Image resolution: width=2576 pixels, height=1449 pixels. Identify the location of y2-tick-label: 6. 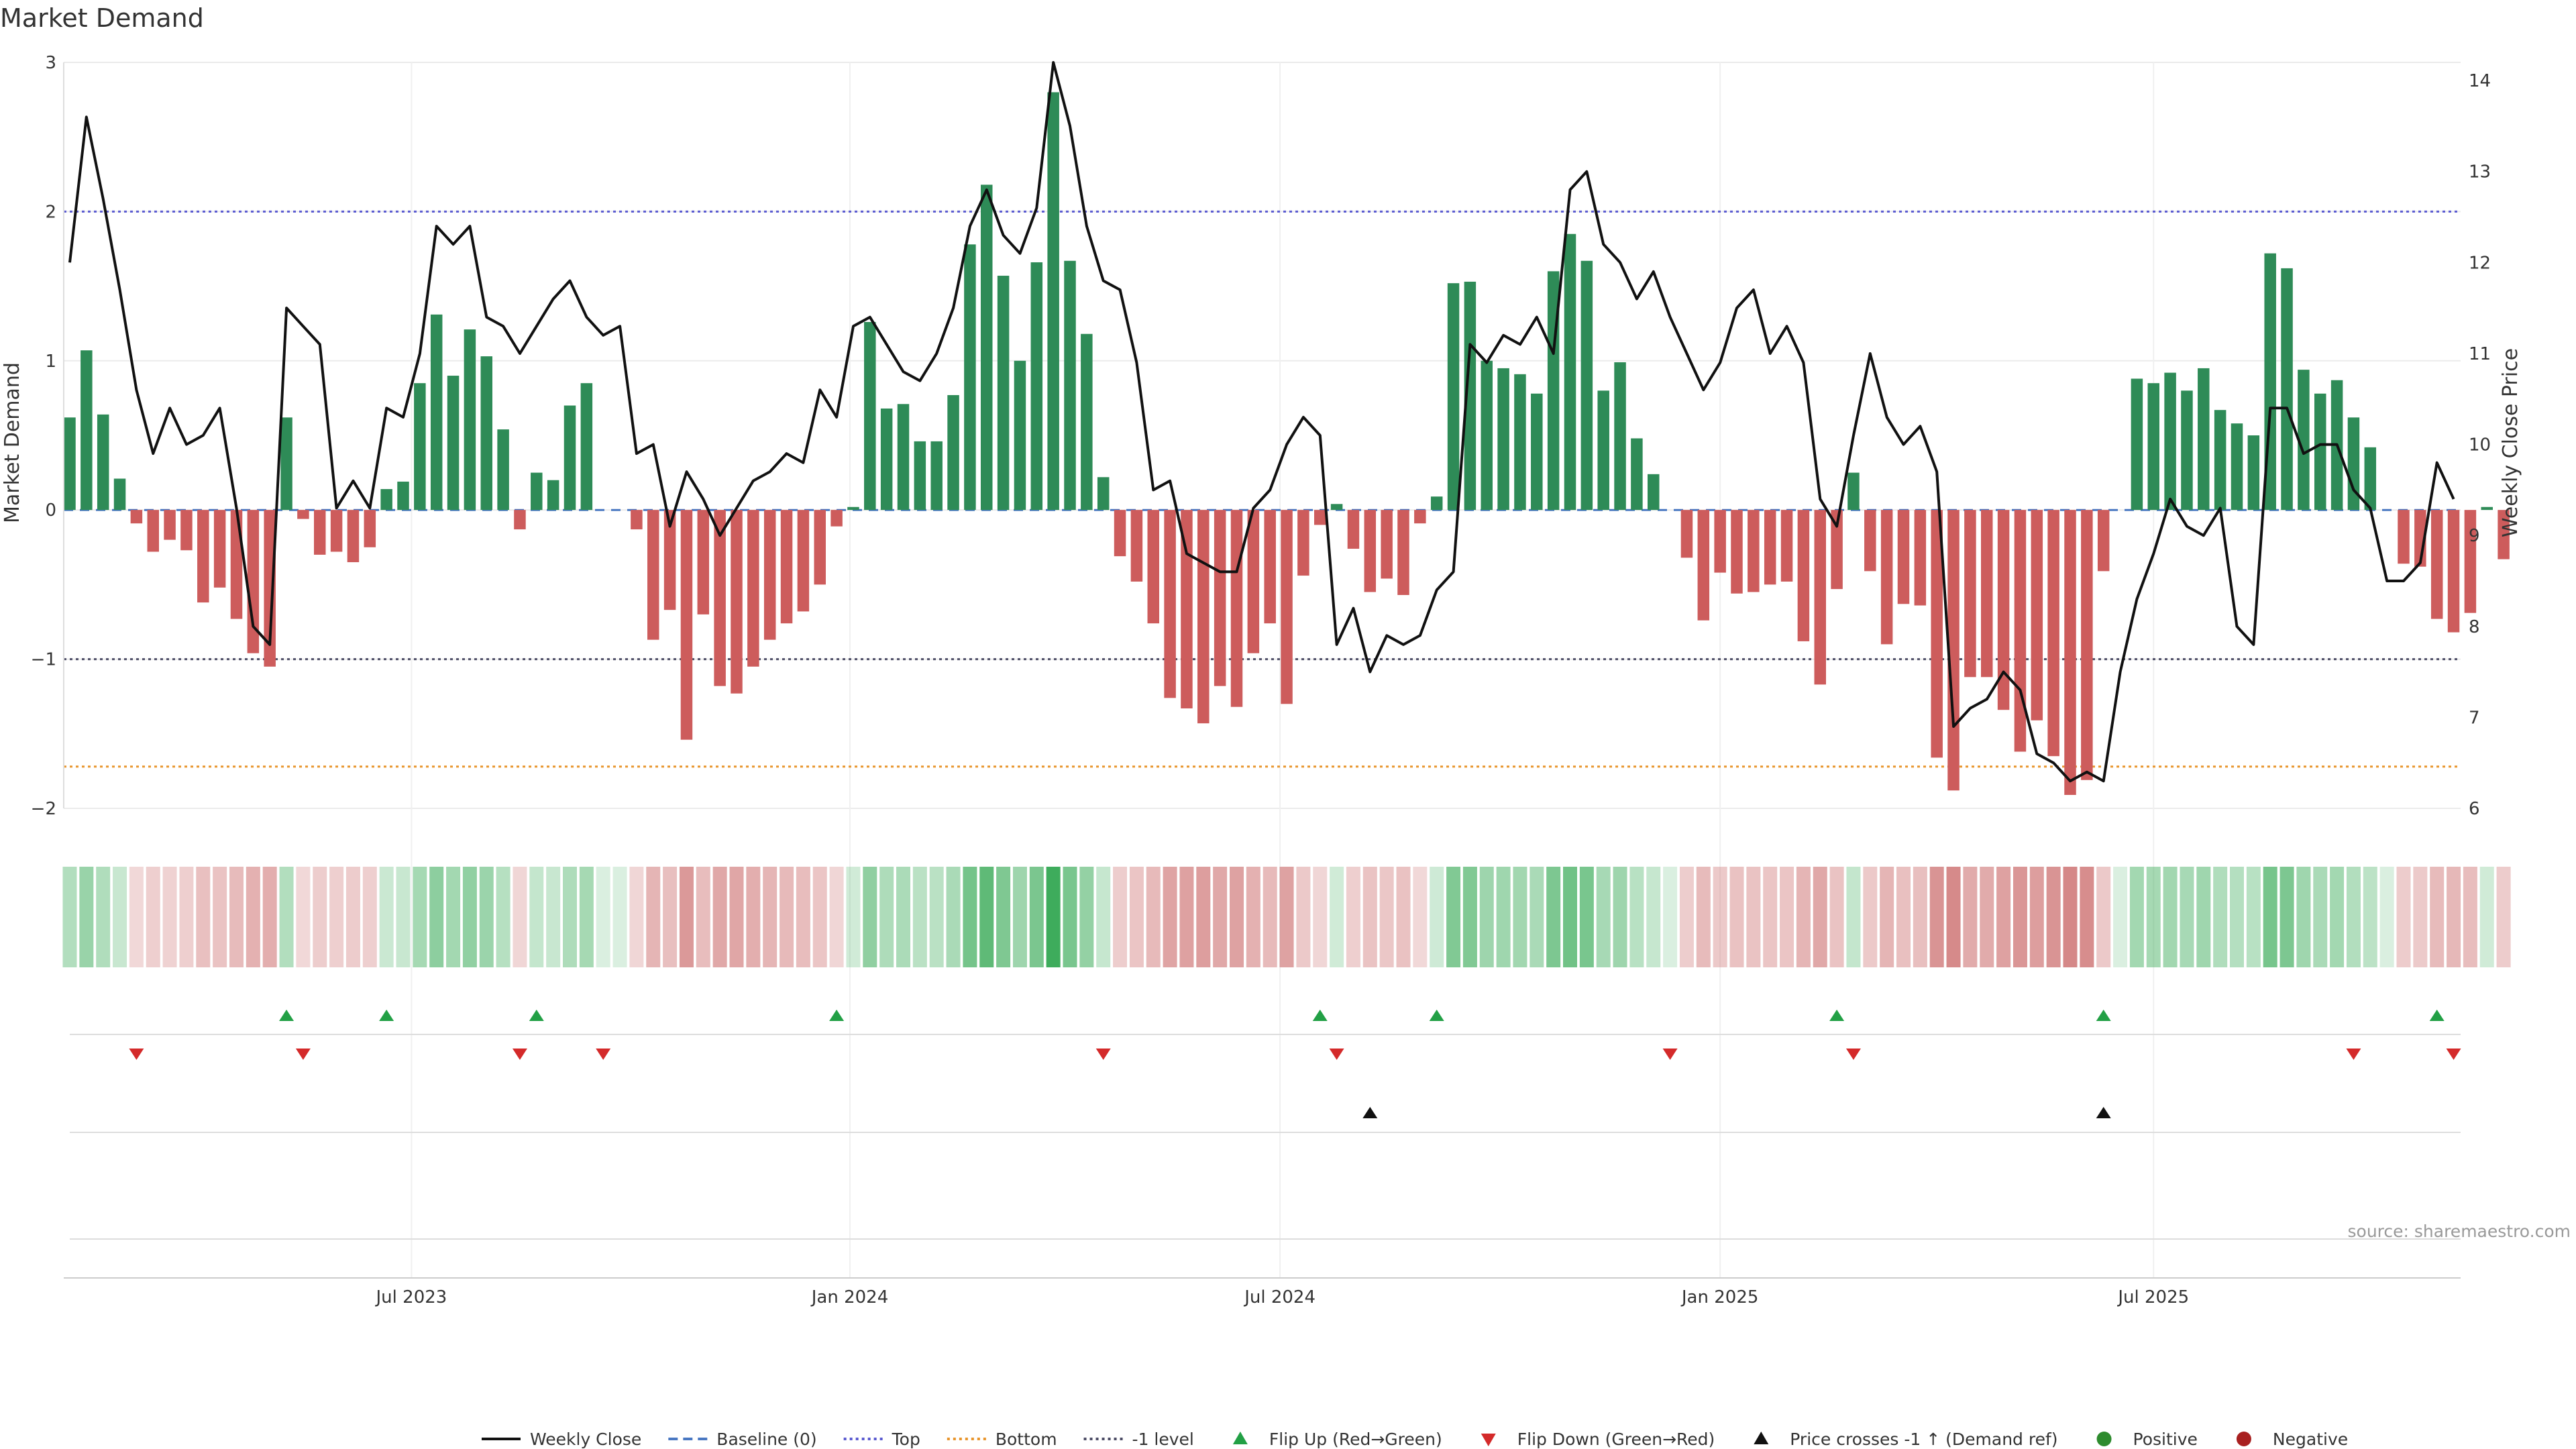
(2474, 809).